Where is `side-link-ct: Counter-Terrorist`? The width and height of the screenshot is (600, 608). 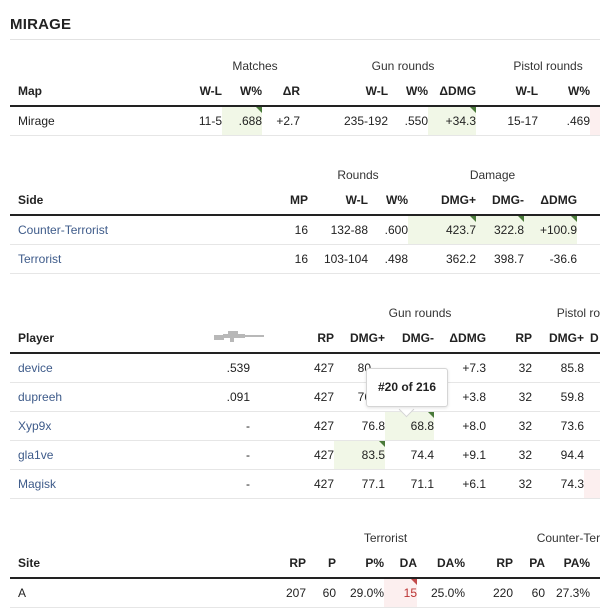
side-link-ct: Counter-Terrorist is located at coordinates (63, 230).